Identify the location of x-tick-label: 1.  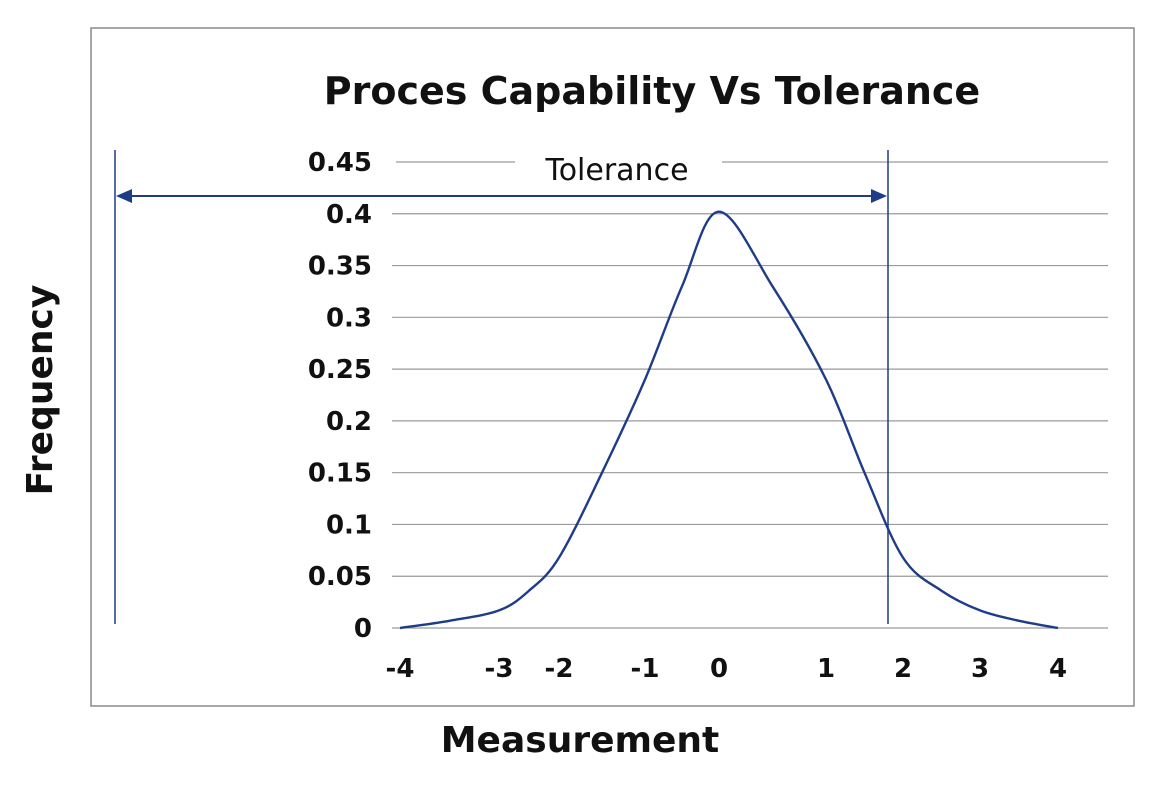
(826, 669).